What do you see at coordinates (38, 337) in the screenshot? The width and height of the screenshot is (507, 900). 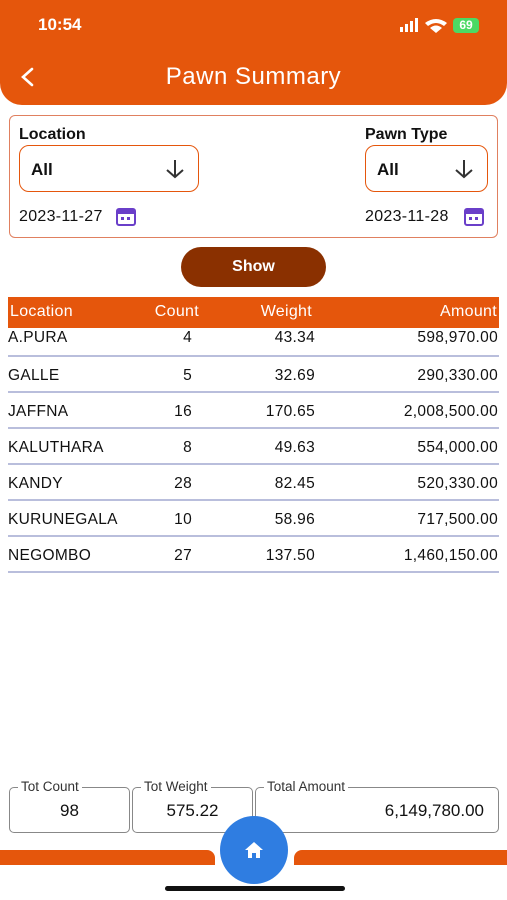 I see `table-cell: A.PURA` at bounding box center [38, 337].